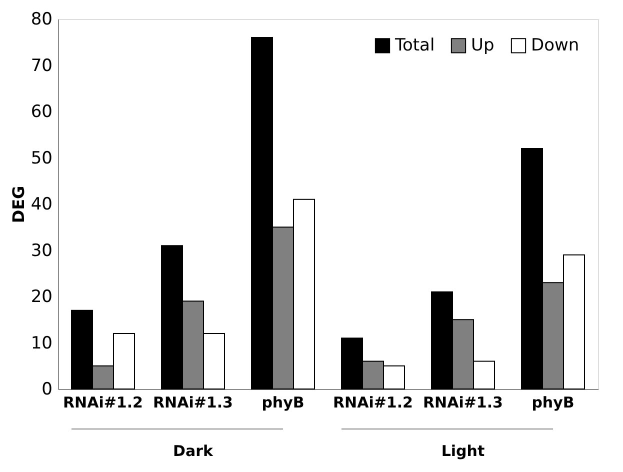 The image size is (623, 472). I want to click on legend-label: Total, so click(414, 46).